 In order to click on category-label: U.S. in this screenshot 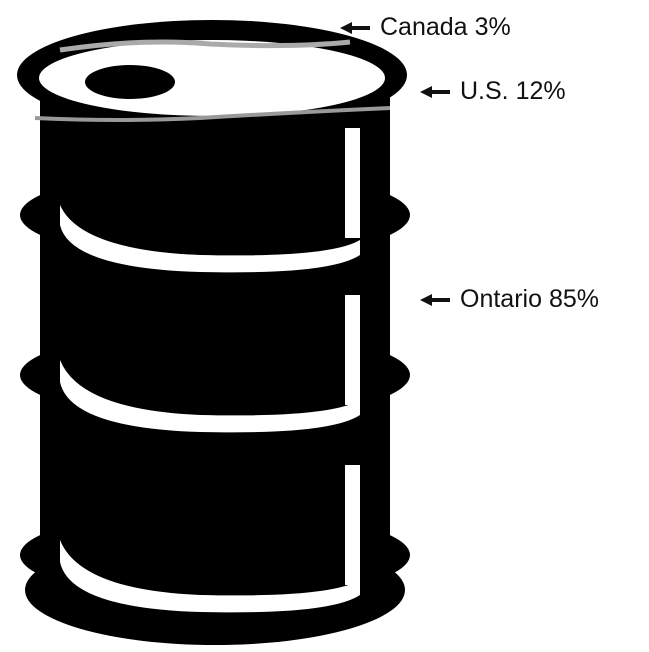, I will do `click(484, 91)`.